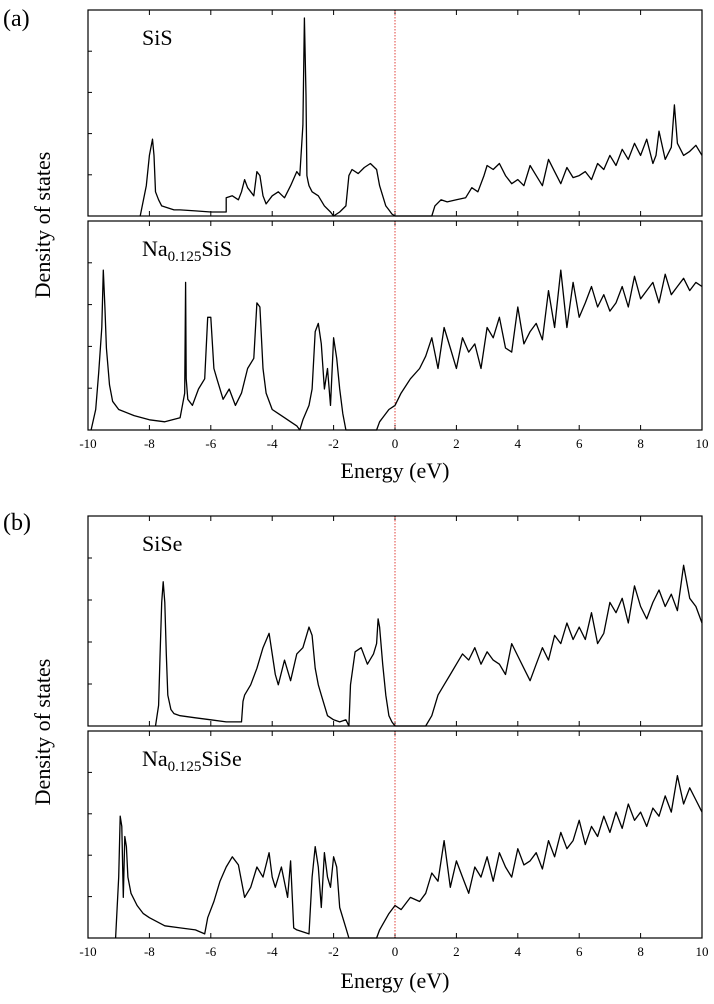 This screenshot has height=1004, width=714. I want to click on panel-label-base: SiSe, so click(162, 543).